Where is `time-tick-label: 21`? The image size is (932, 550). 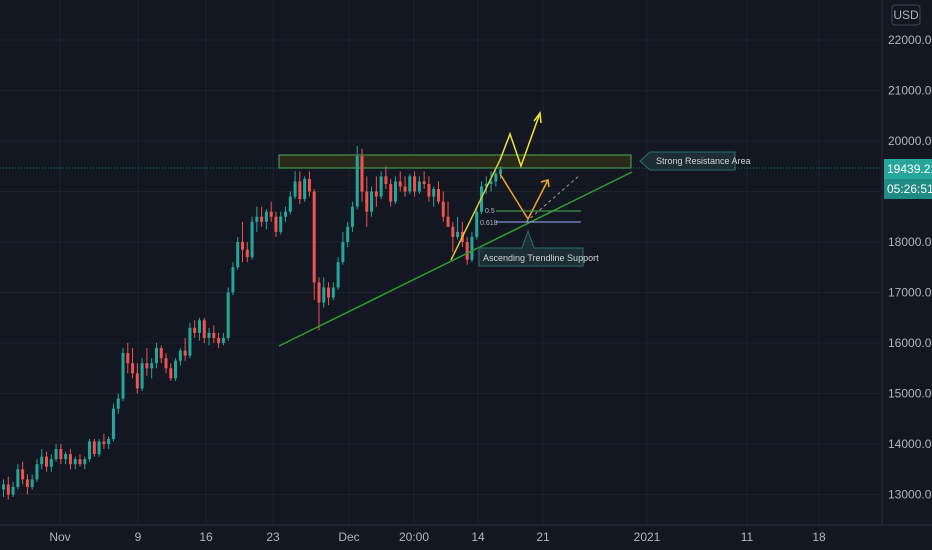
time-tick-label: 21 is located at coordinates (543, 537).